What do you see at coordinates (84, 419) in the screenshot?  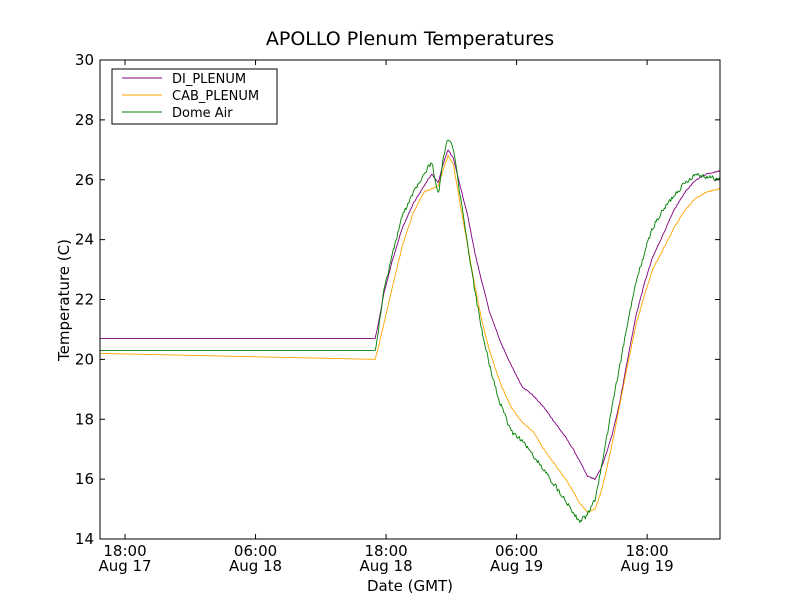 I see `y-tick-label: 18` at bounding box center [84, 419].